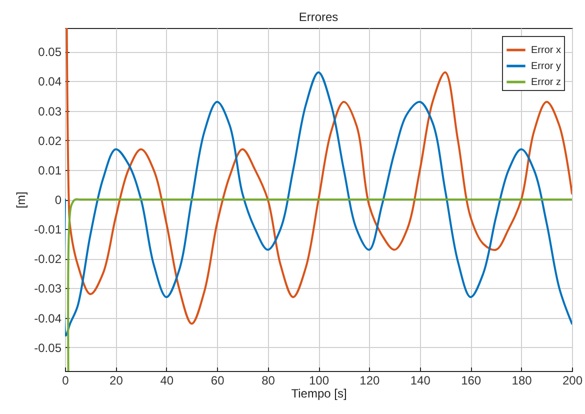 The image size is (585, 414). Describe the element at coordinates (48, 347) in the screenshot. I see `y-tick-label: -0.05` at that location.